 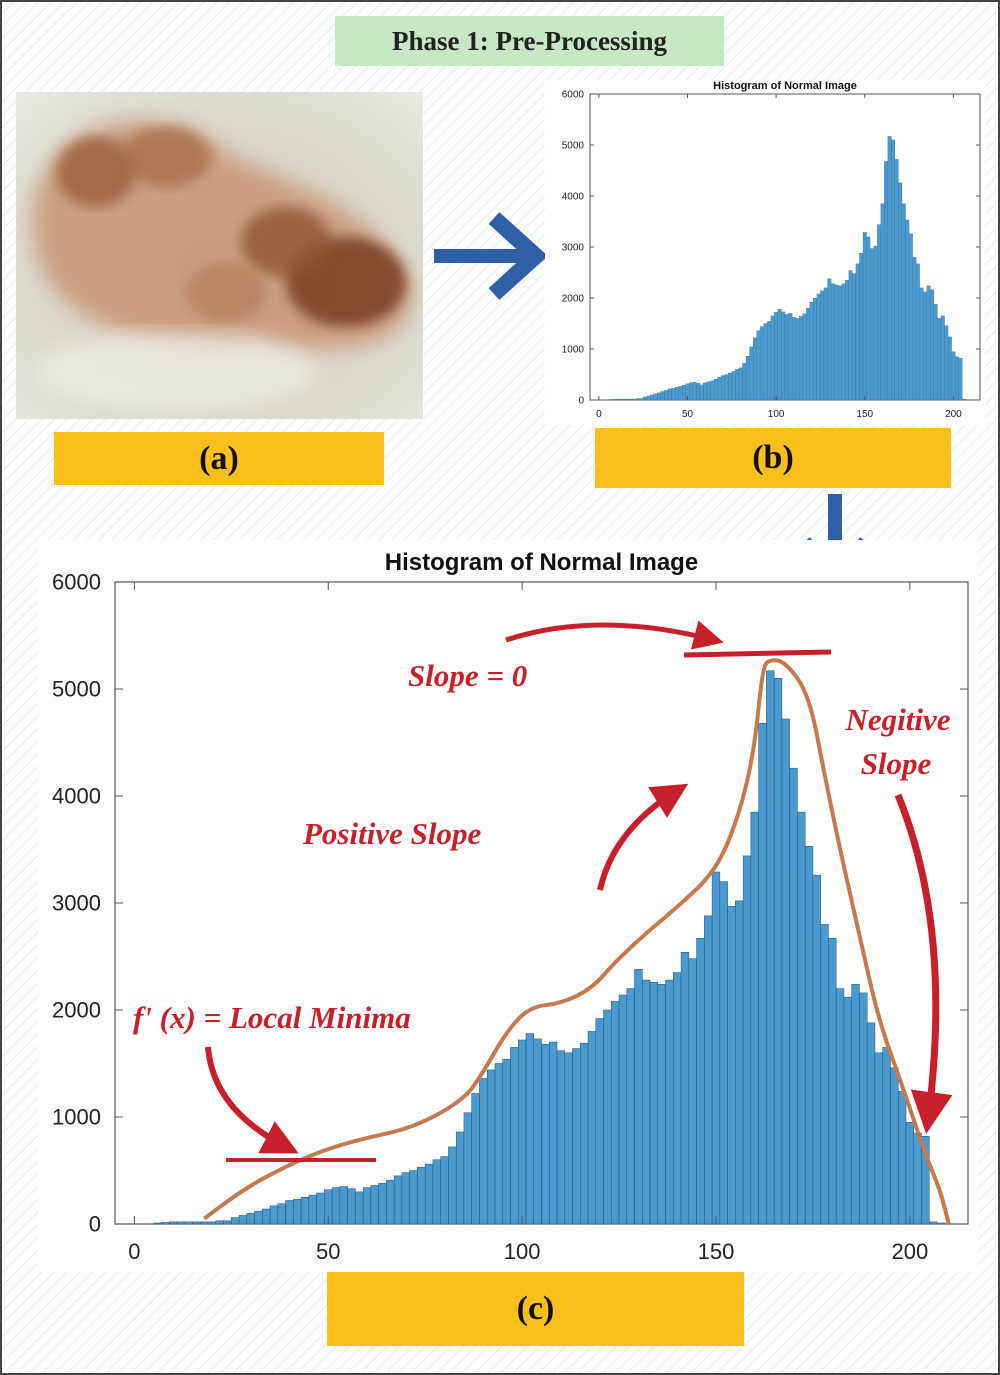 I want to click on panel-label-b: (b), so click(x=773, y=458).